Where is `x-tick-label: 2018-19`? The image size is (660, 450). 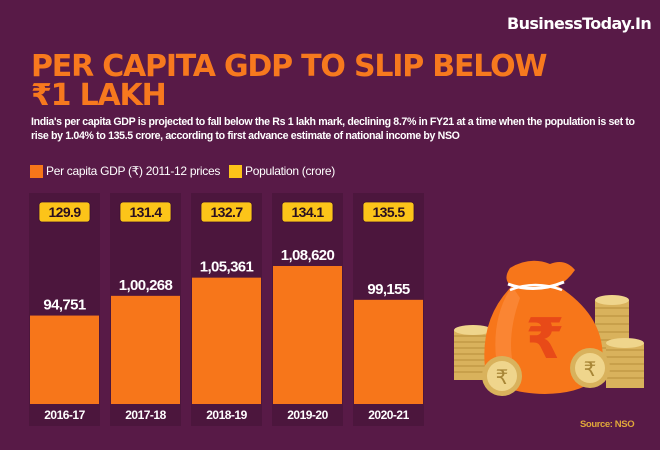 x-tick-label: 2018-19 is located at coordinates (226, 415).